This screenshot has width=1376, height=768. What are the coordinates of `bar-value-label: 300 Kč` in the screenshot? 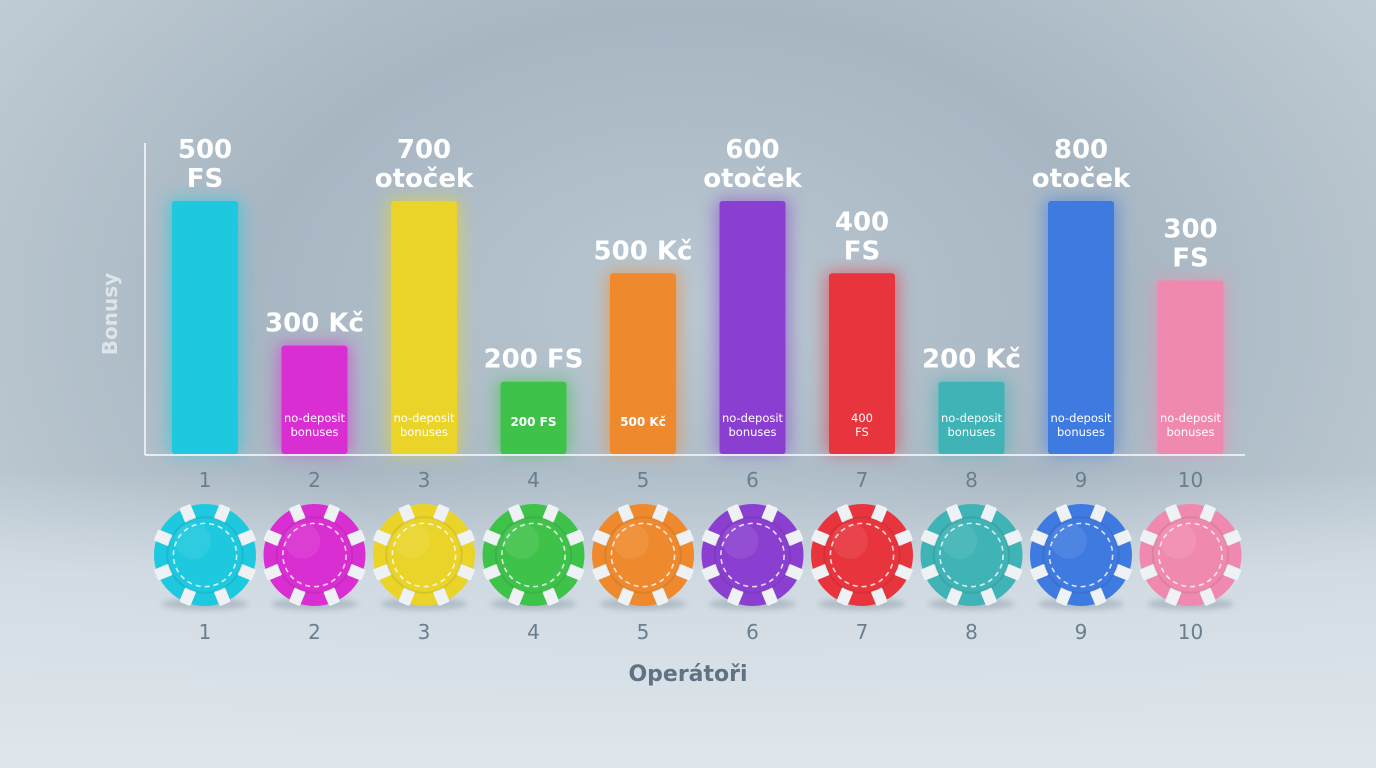 It's located at (314, 324).